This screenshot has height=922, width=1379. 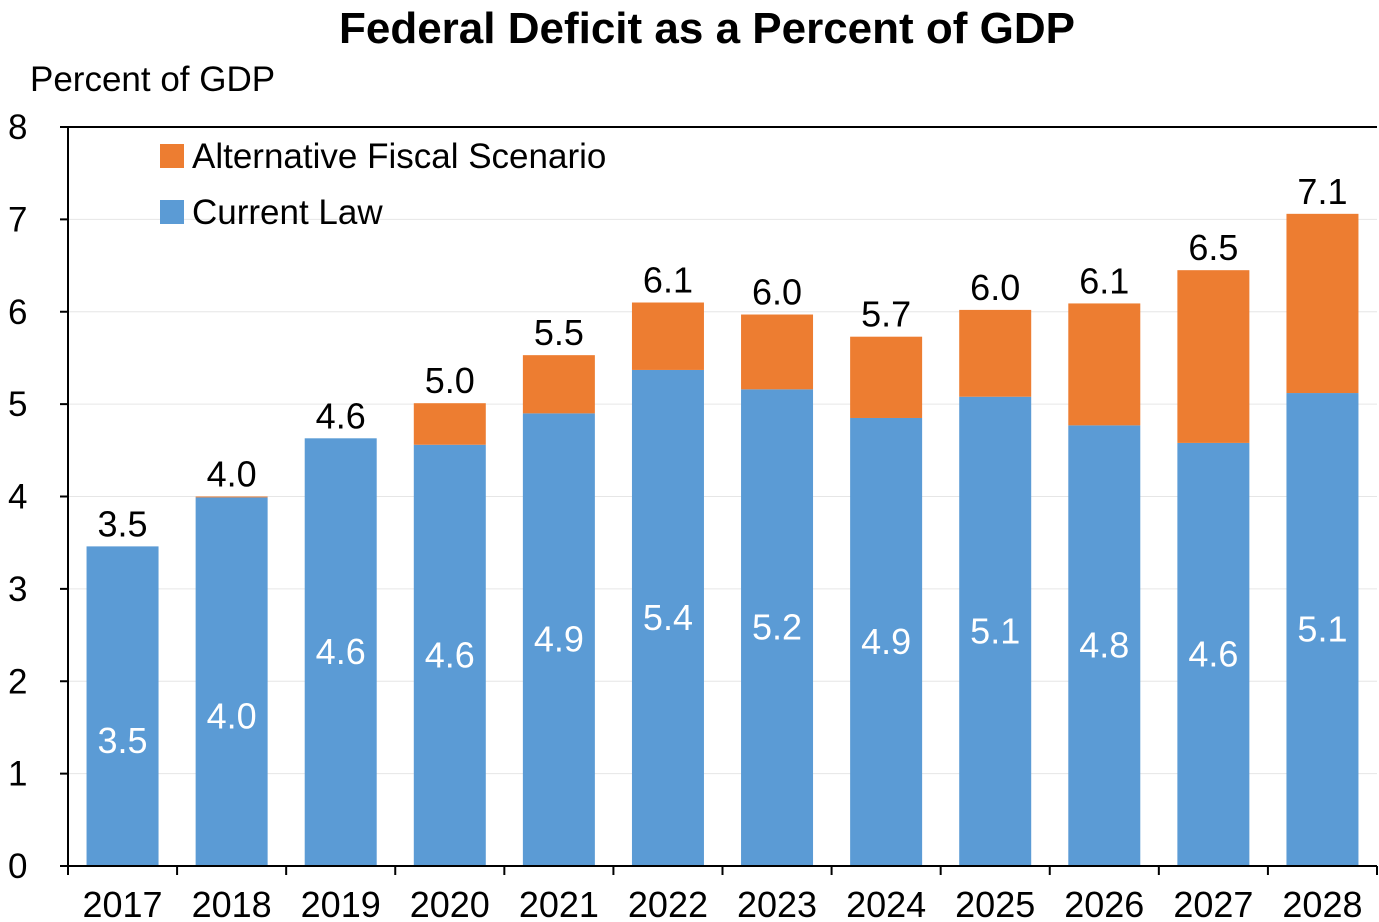 I want to click on x-tick-label: 2023, so click(x=777, y=903).